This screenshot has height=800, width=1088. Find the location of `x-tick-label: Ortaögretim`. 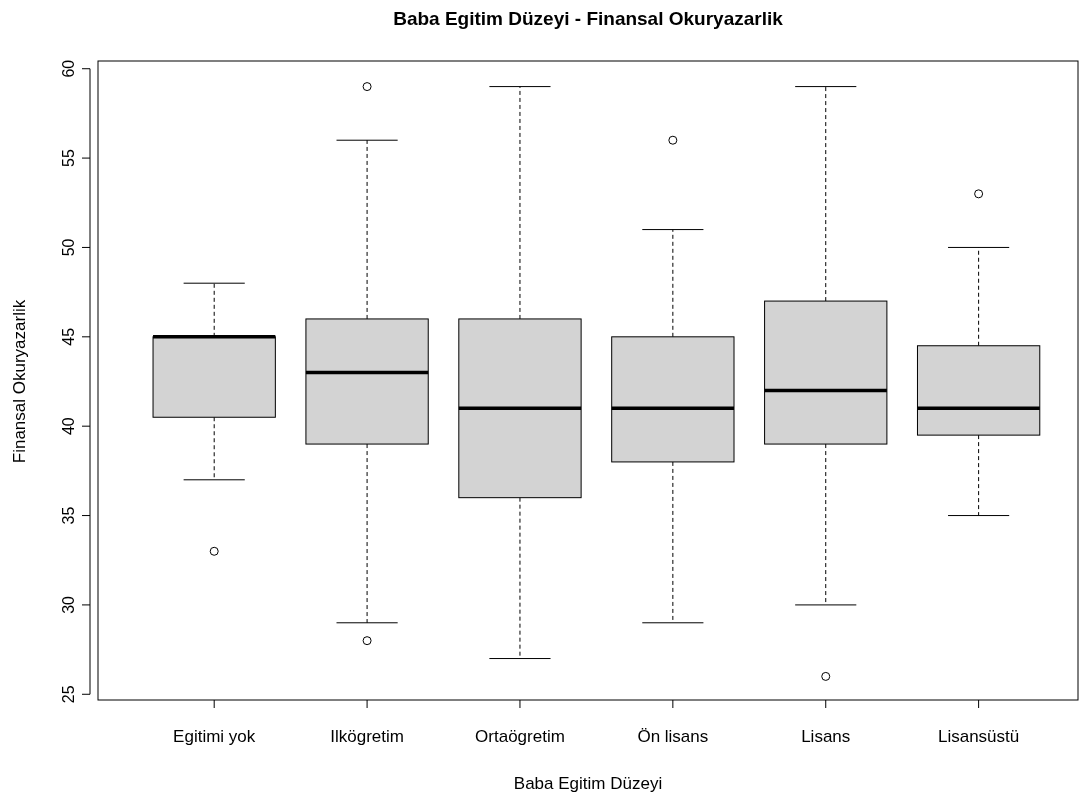

x-tick-label: Ortaögretim is located at coordinates (520, 736).